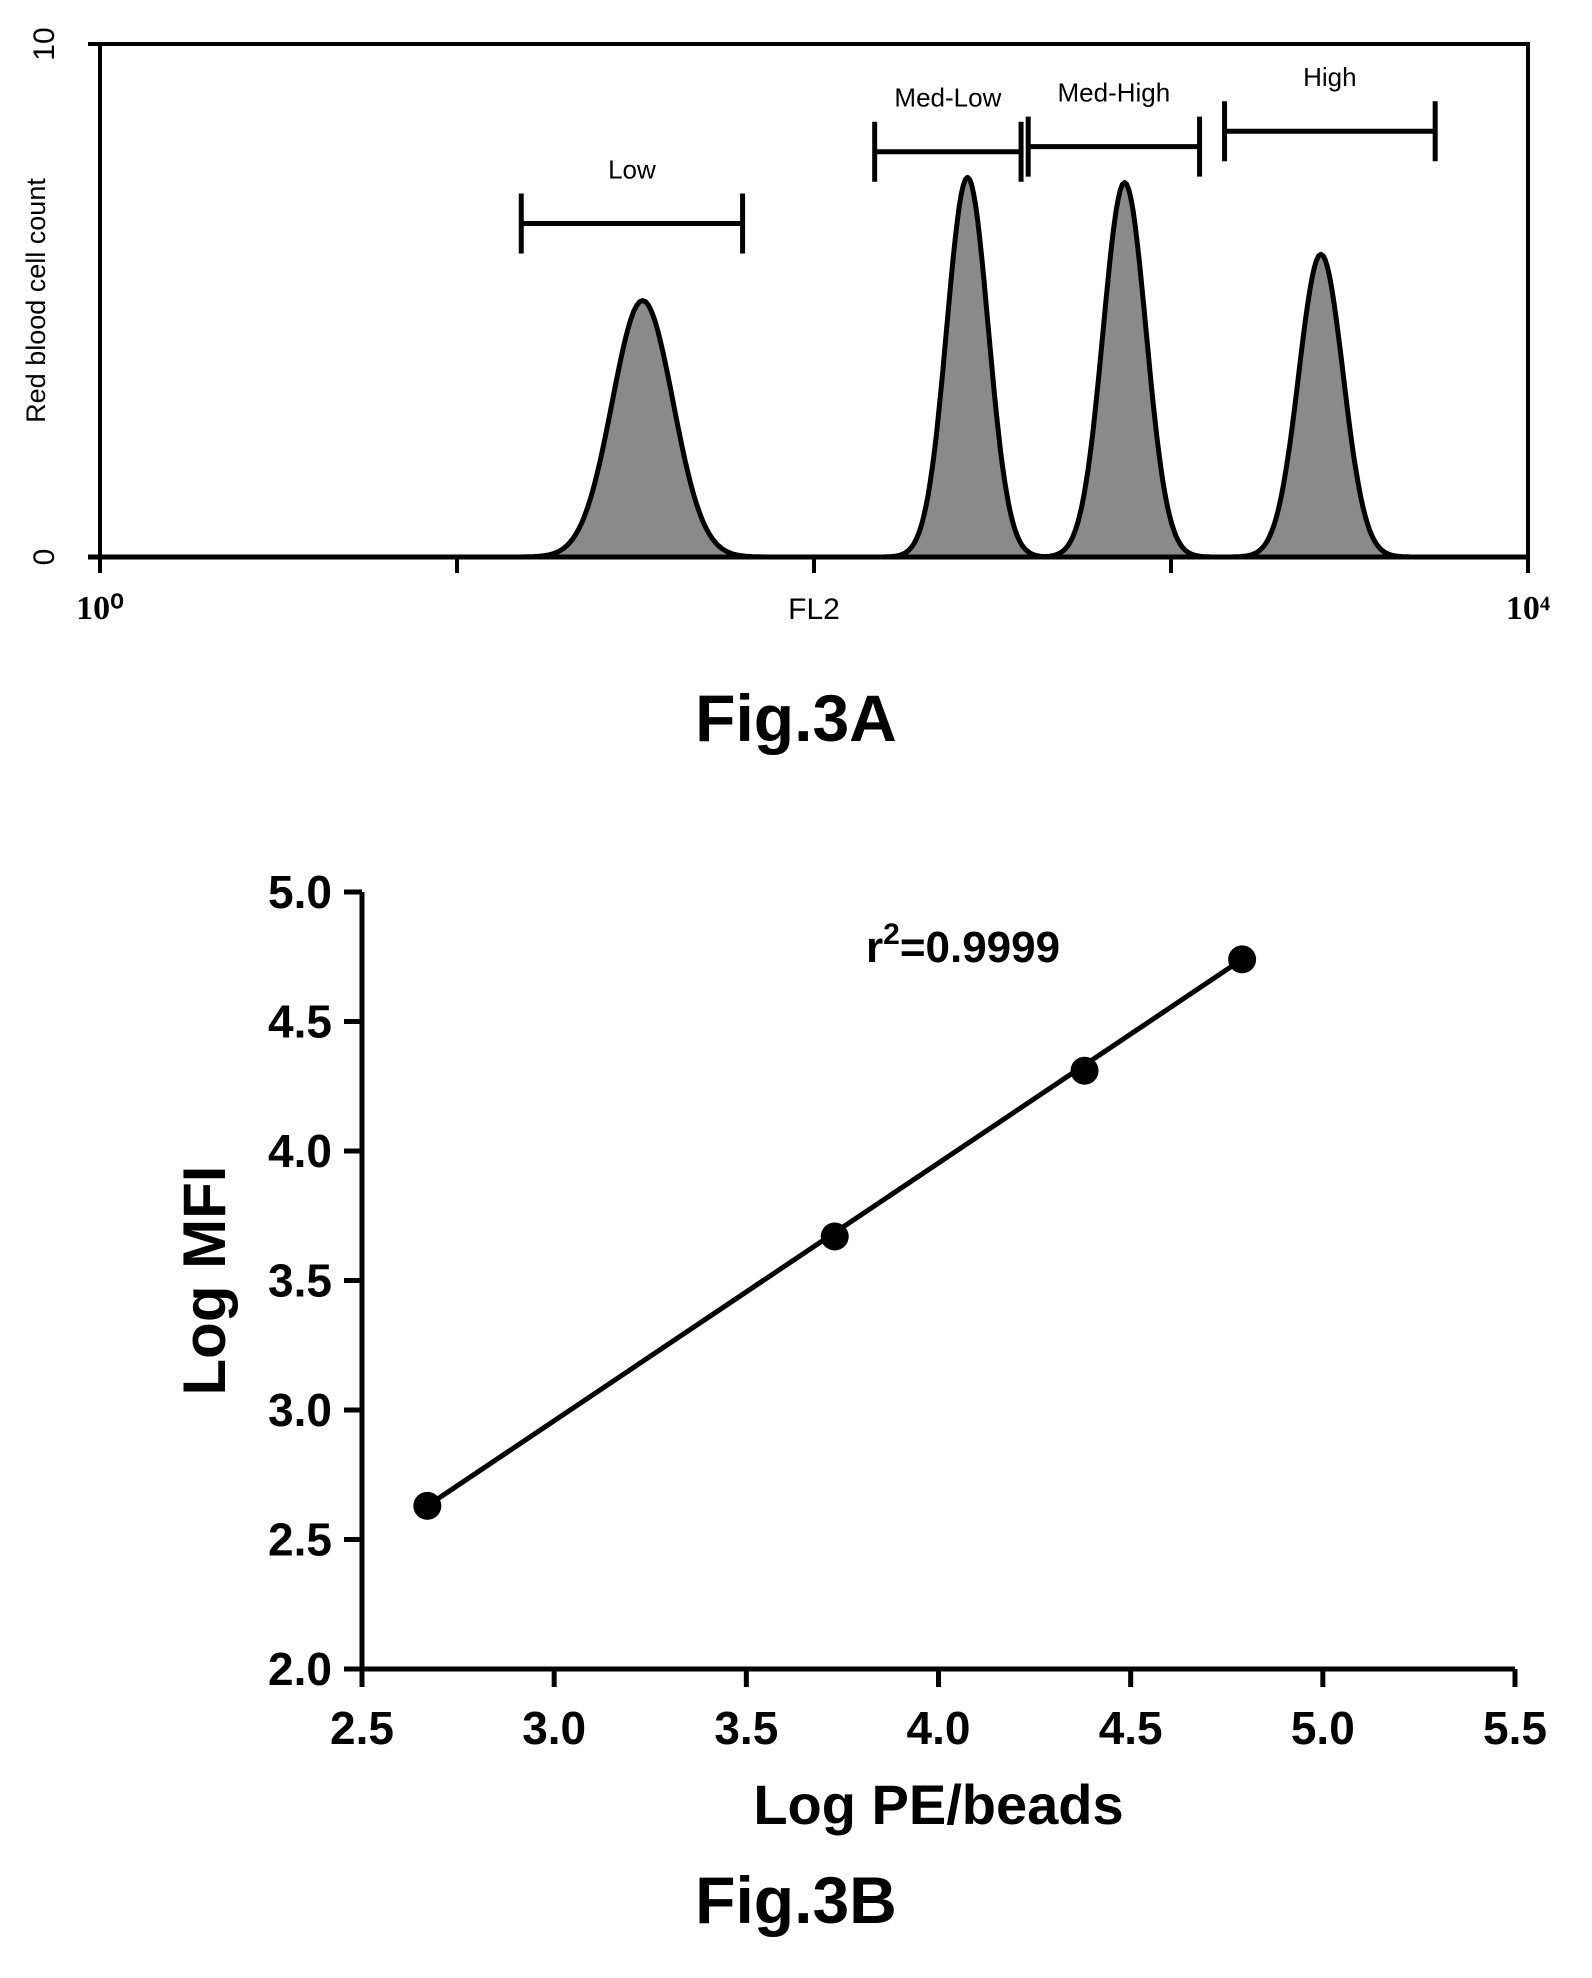 The width and height of the screenshot is (1592, 1978). Describe the element at coordinates (746, 1728) in the screenshot. I see `x-tick-label: 3.5` at that location.